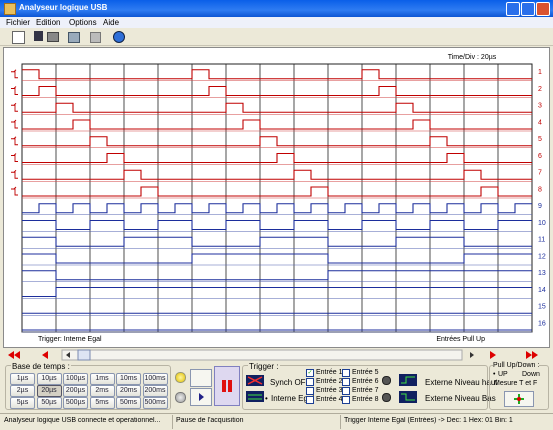 This screenshot has height=430, width=553. Describe the element at coordinates (472, 355) in the screenshot. I see `scroll-right` at that location.